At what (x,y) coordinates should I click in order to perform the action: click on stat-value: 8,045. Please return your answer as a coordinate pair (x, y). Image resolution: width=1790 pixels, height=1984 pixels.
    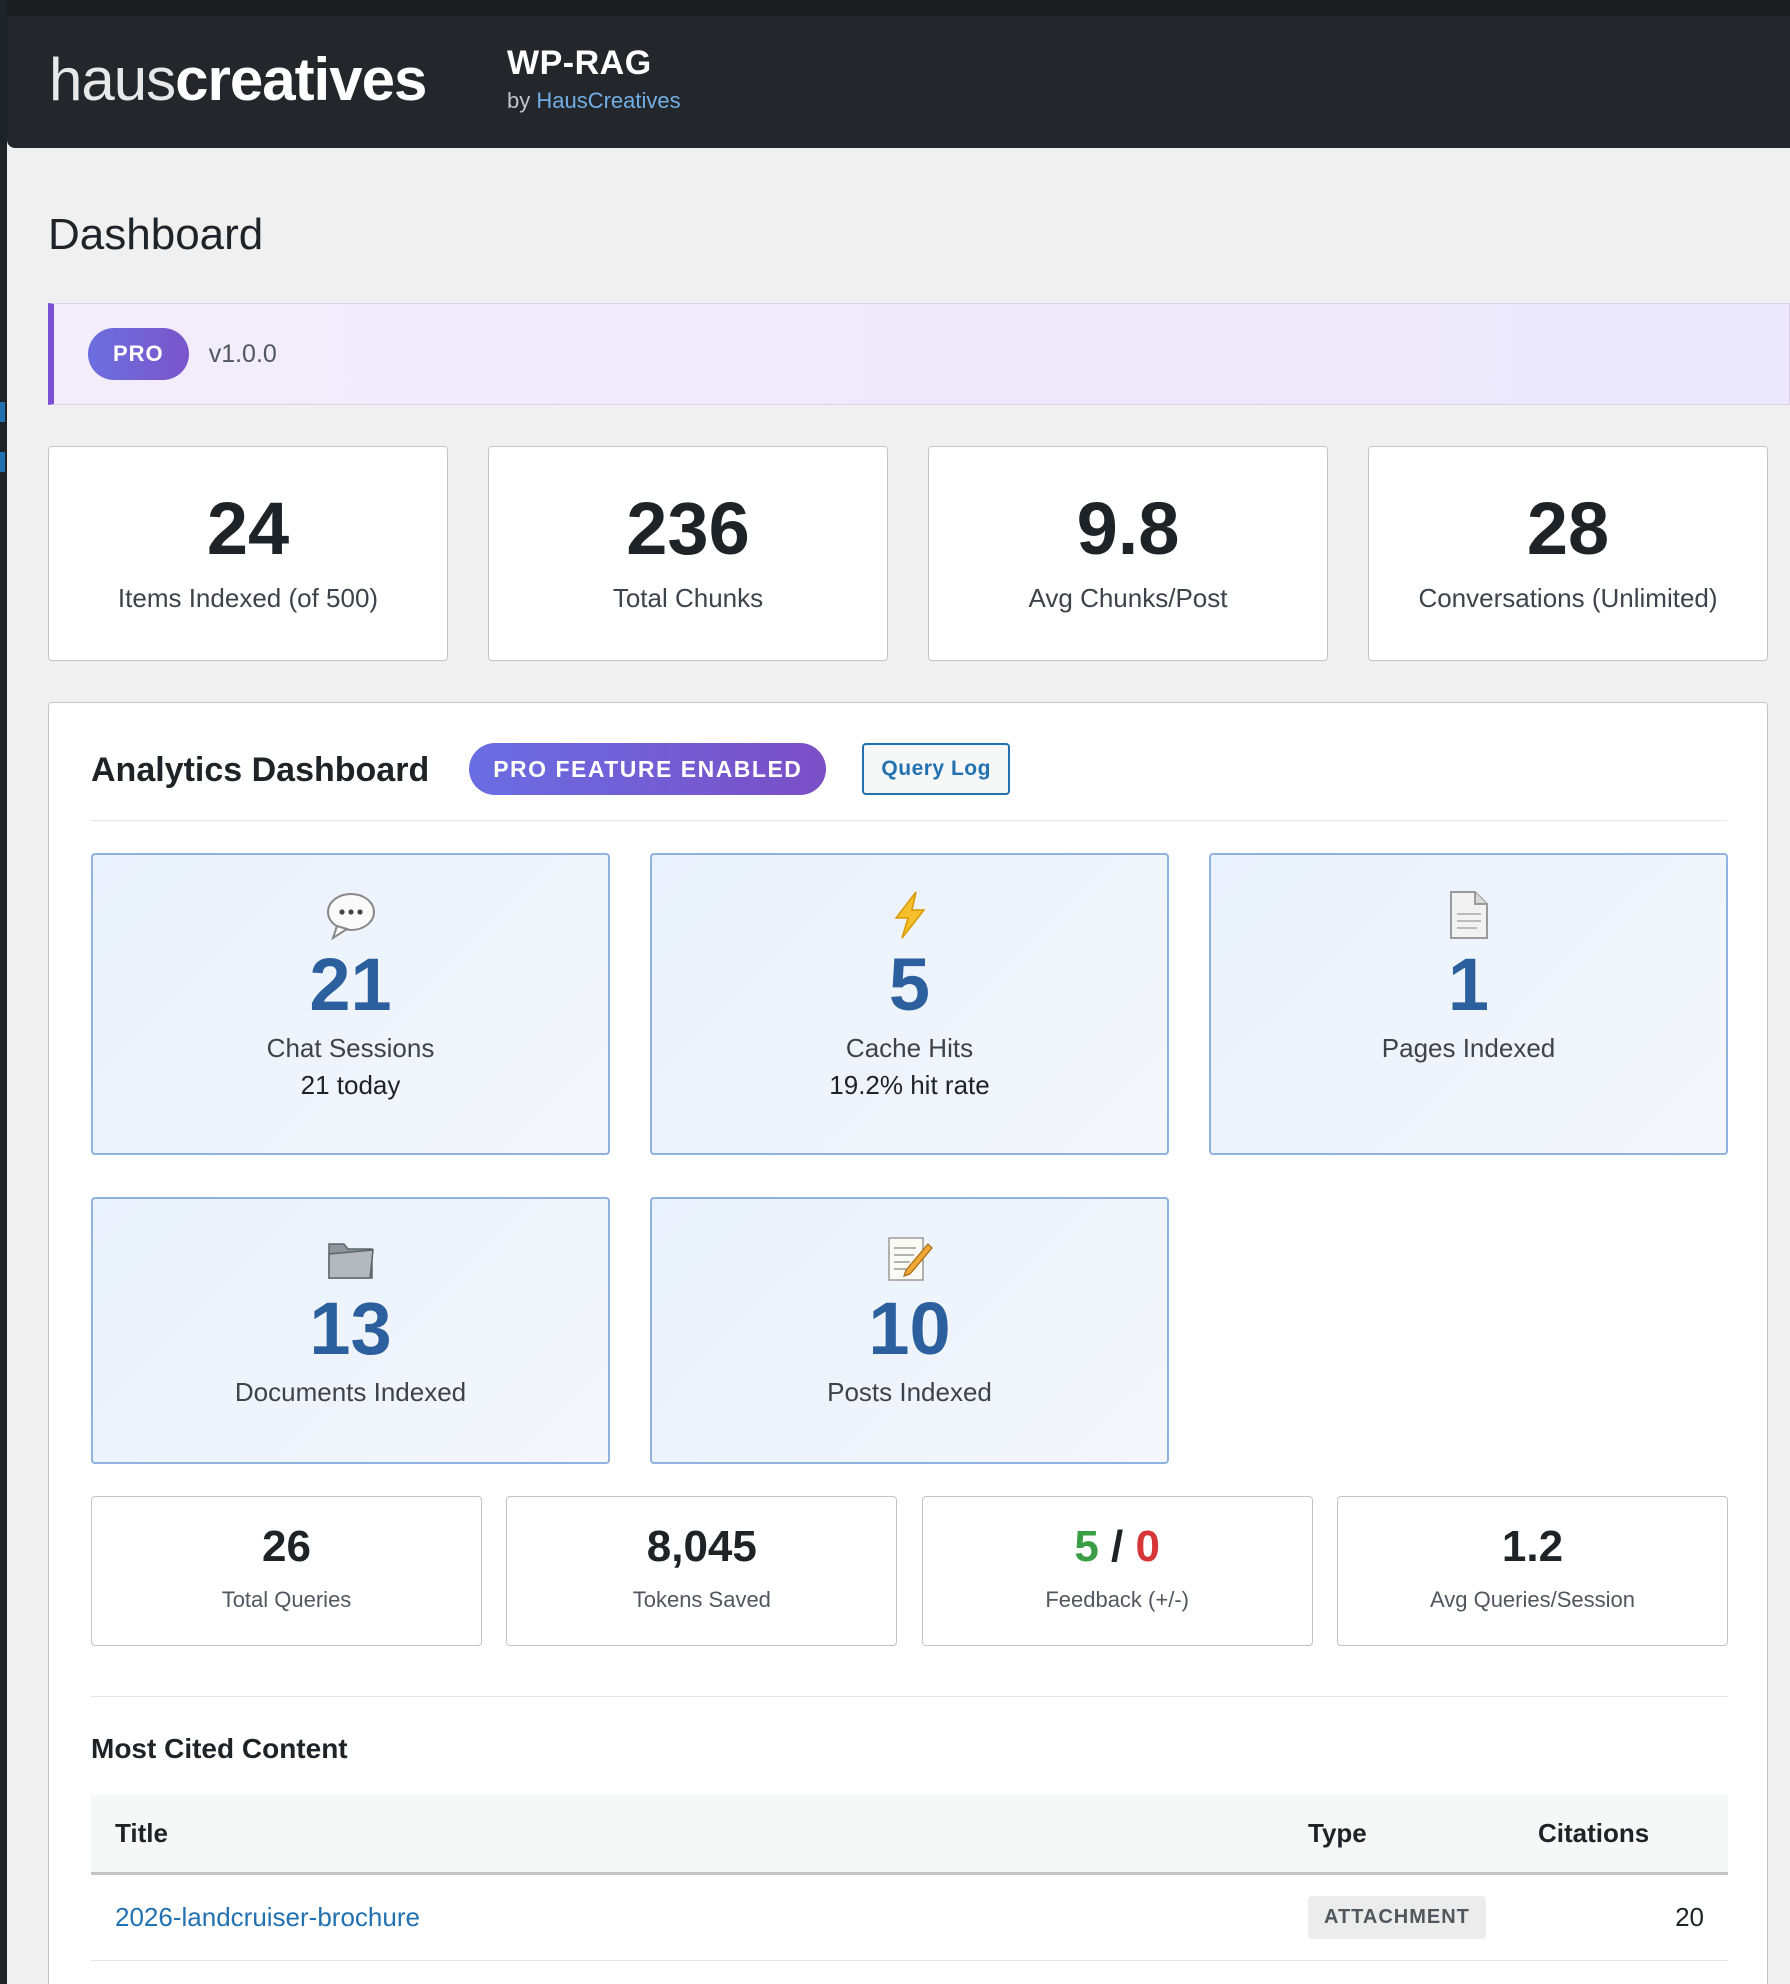
    Looking at the image, I should click on (701, 1546).